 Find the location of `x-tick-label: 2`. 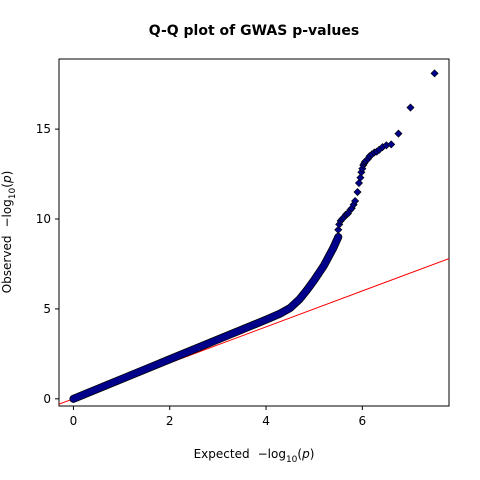

x-tick-label: 2 is located at coordinates (170, 421).